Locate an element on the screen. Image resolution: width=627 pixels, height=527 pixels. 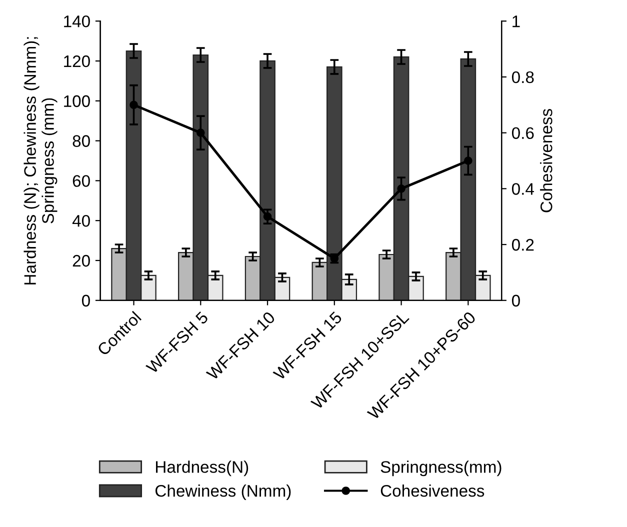
y-tick-label: 140 is located at coordinates (77, 21).